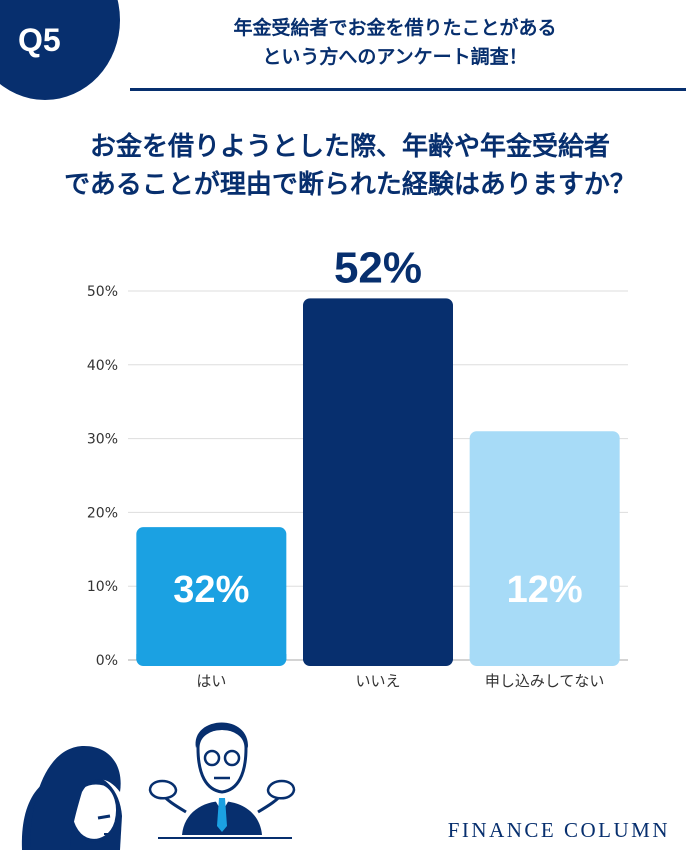 The width and height of the screenshot is (700, 850). What do you see at coordinates (395, 57) in the screenshot?
I see `header-line-2: という方へのアンケート調査！` at bounding box center [395, 57].